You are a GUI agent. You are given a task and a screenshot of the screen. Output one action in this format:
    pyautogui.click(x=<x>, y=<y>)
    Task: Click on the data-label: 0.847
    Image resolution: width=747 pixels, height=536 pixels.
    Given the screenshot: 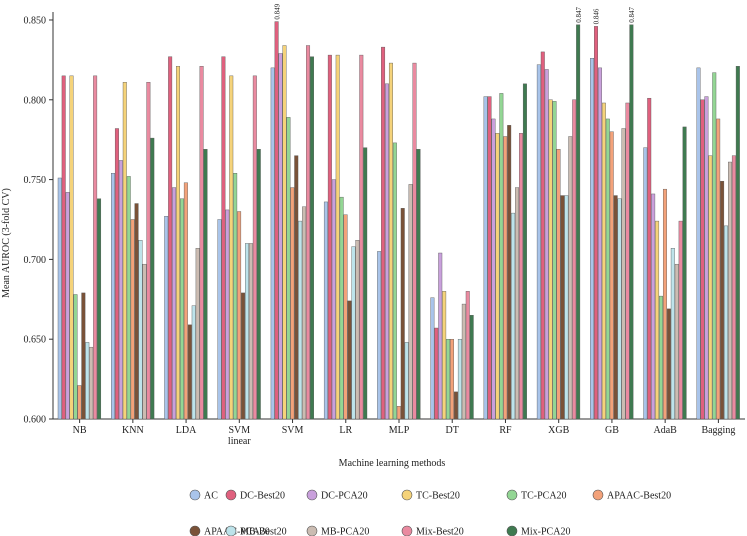 What is the action you would take?
    pyautogui.click(x=632, y=15)
    